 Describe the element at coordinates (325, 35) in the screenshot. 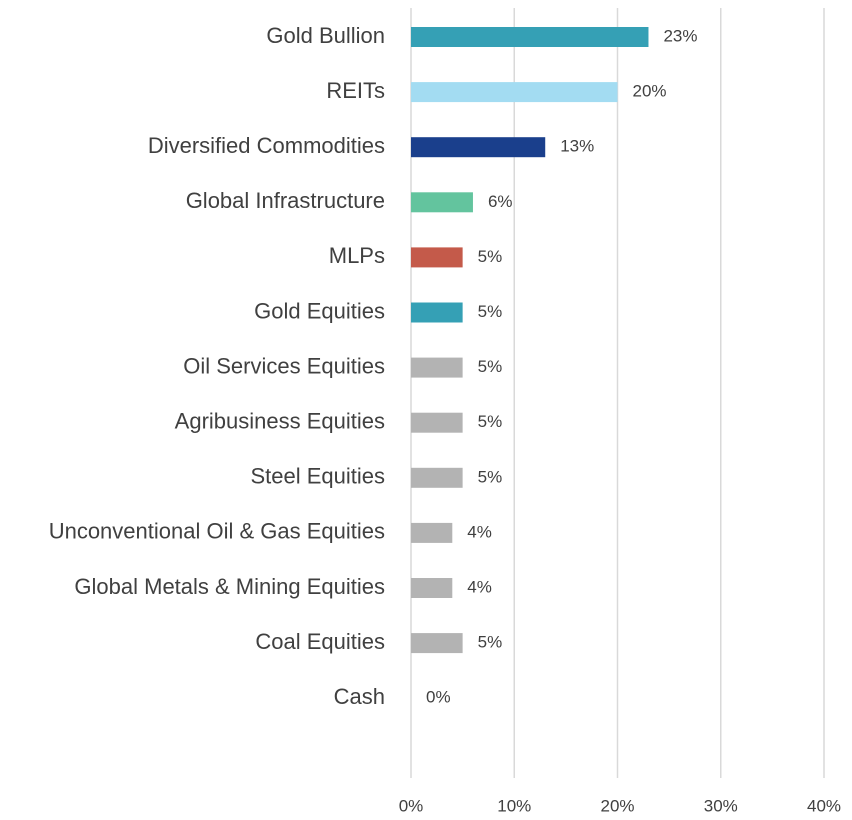

I see `category-label: Gold Bullion` at that location.